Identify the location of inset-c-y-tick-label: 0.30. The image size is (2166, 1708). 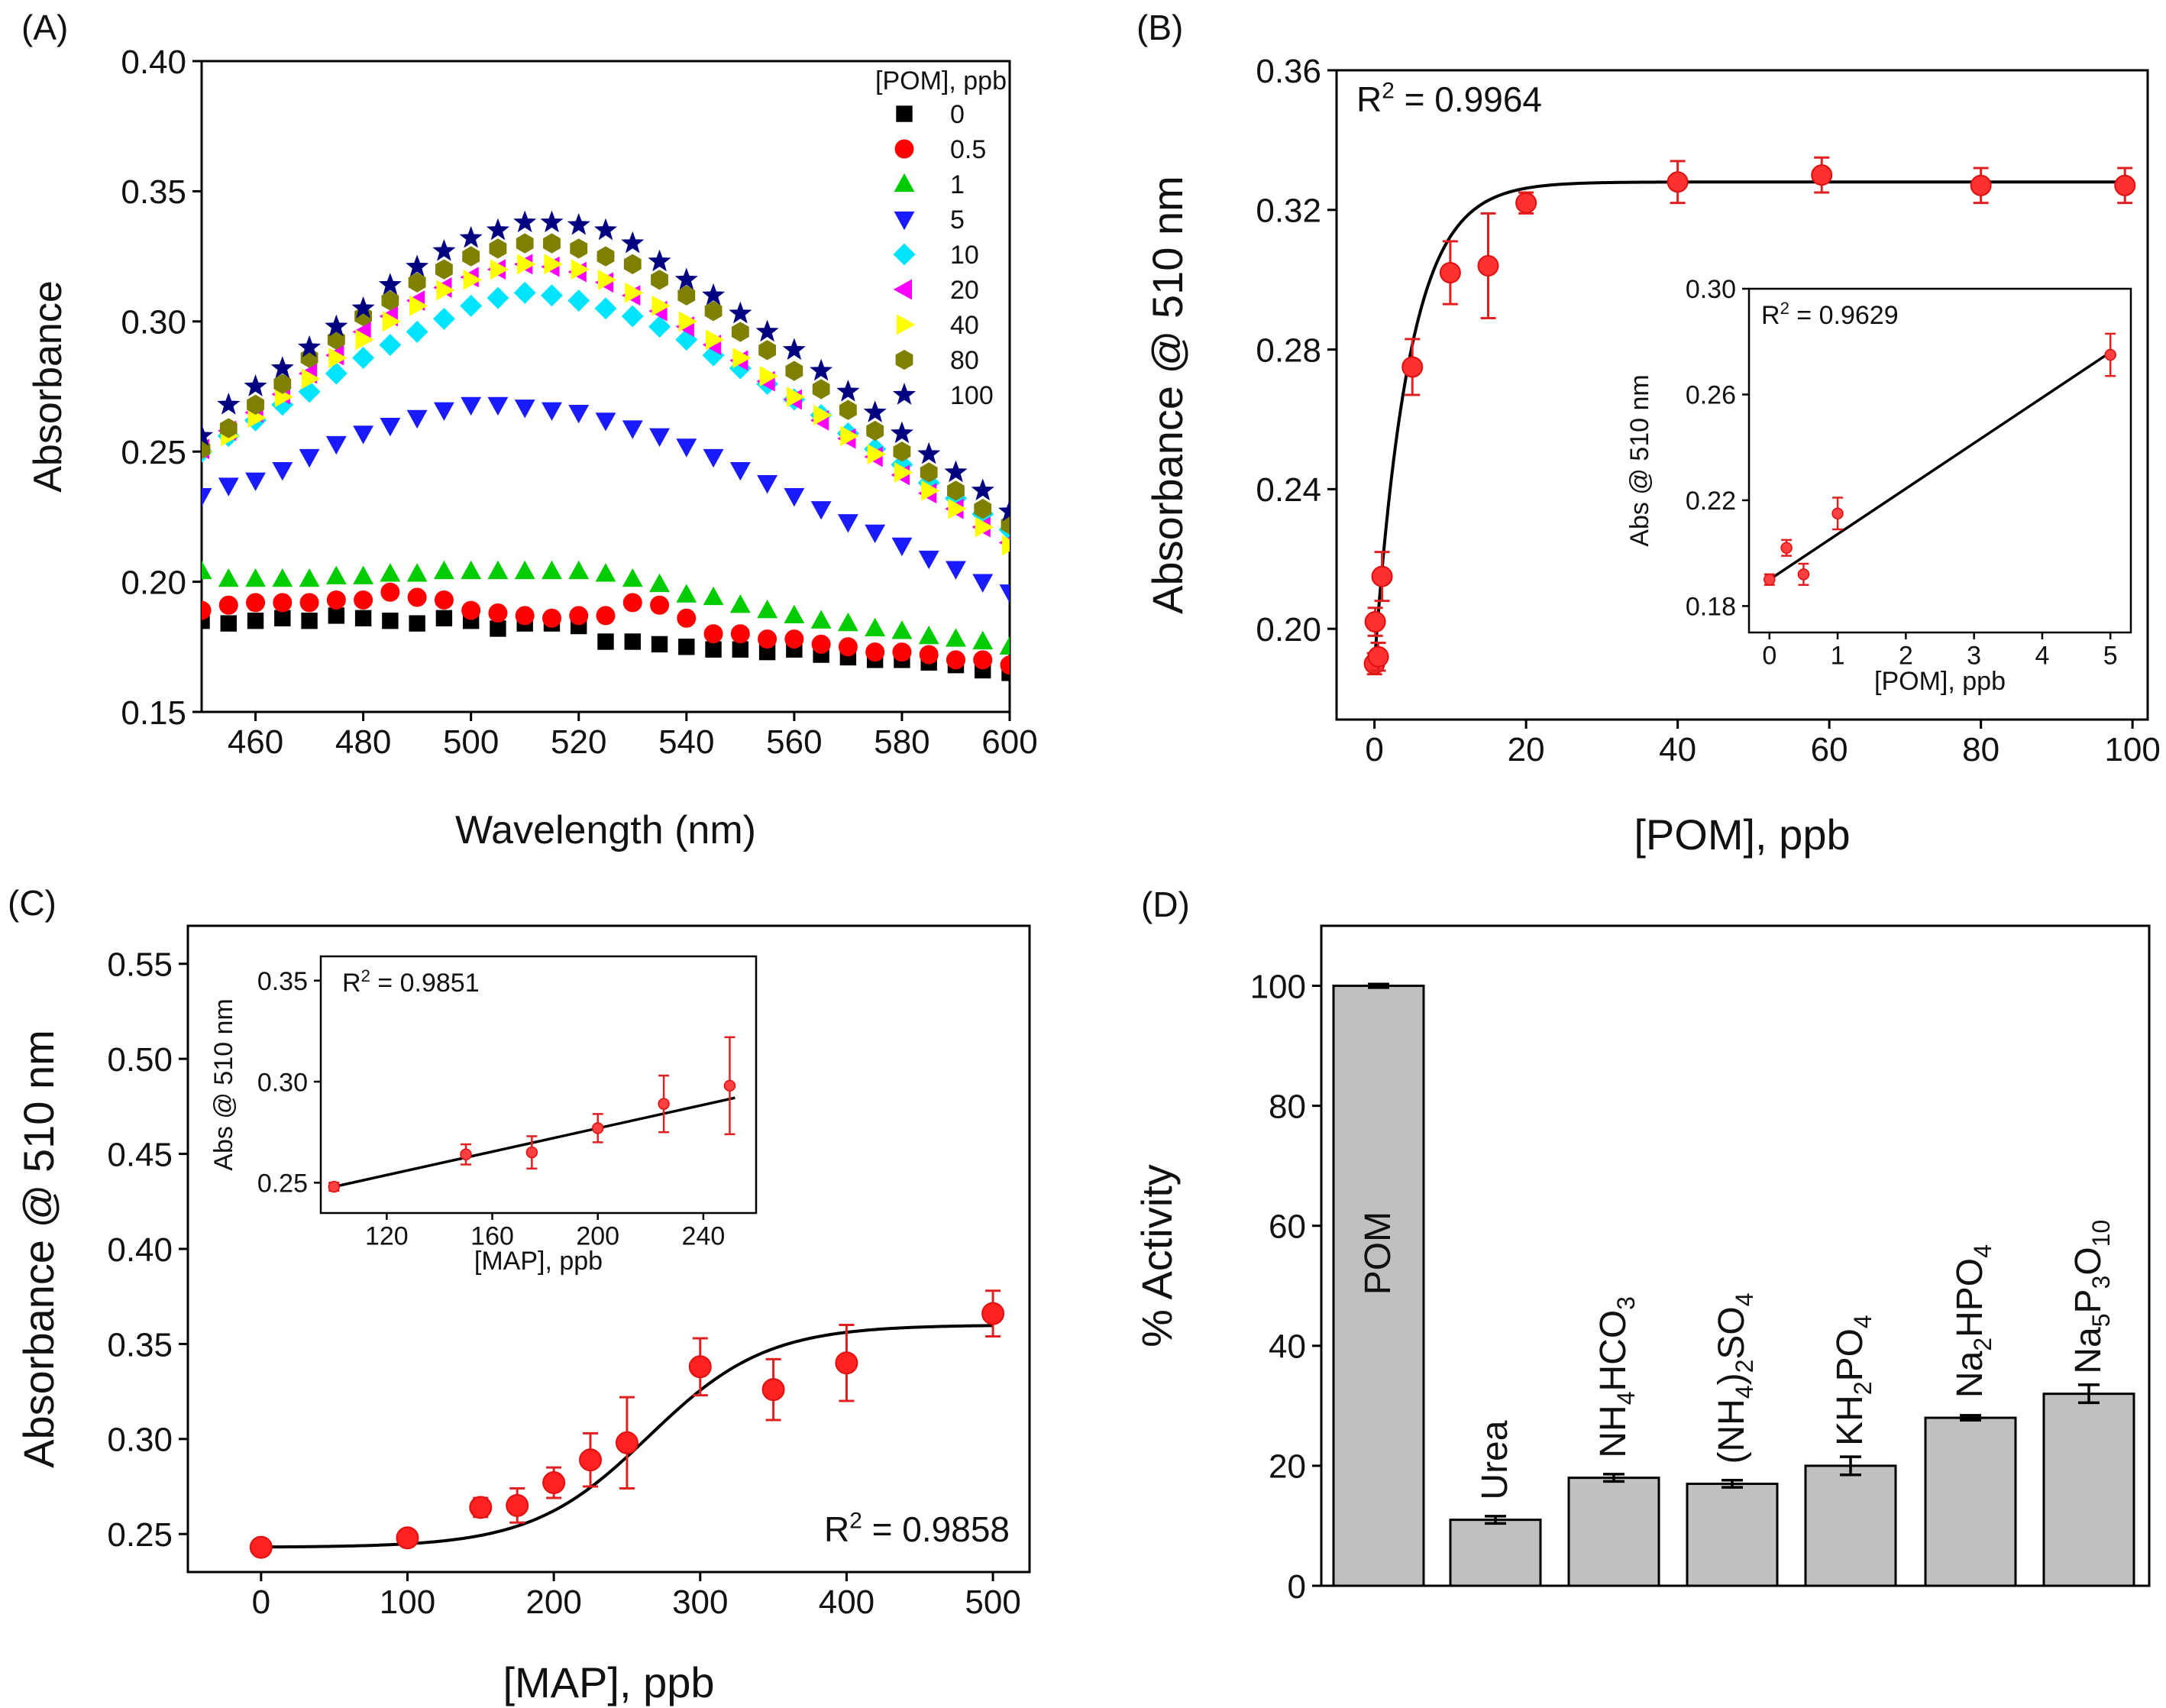
(282, 1082).